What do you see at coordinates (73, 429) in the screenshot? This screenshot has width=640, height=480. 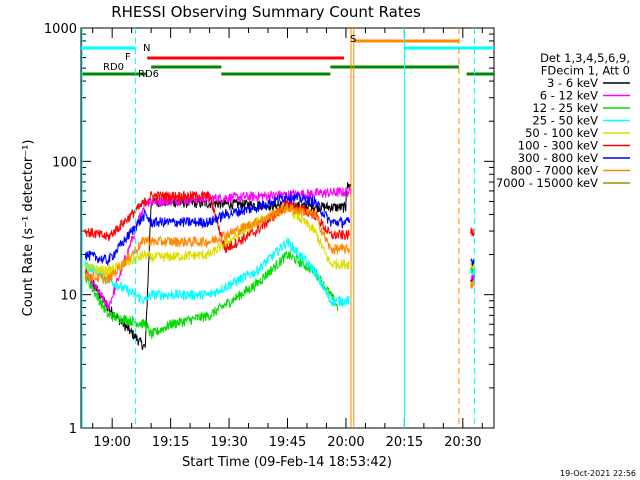 I see `y-tick-label: 1` at bounding box center [73, 429].